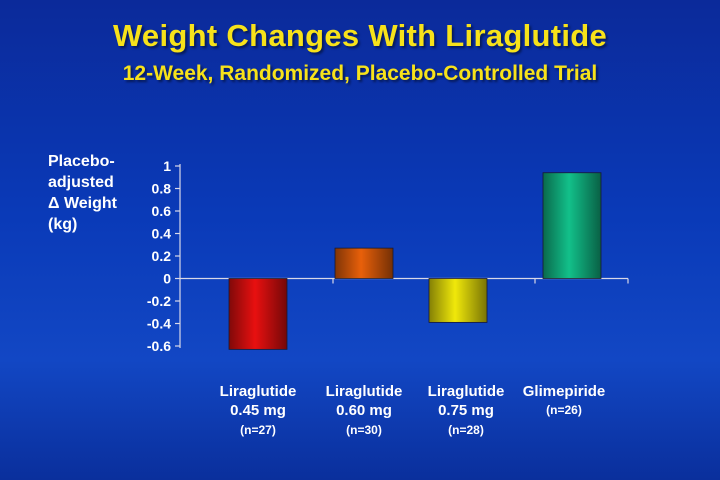  I want to click on x-label-glimepiride: Glimepiride (n=26), so click(564, 400).